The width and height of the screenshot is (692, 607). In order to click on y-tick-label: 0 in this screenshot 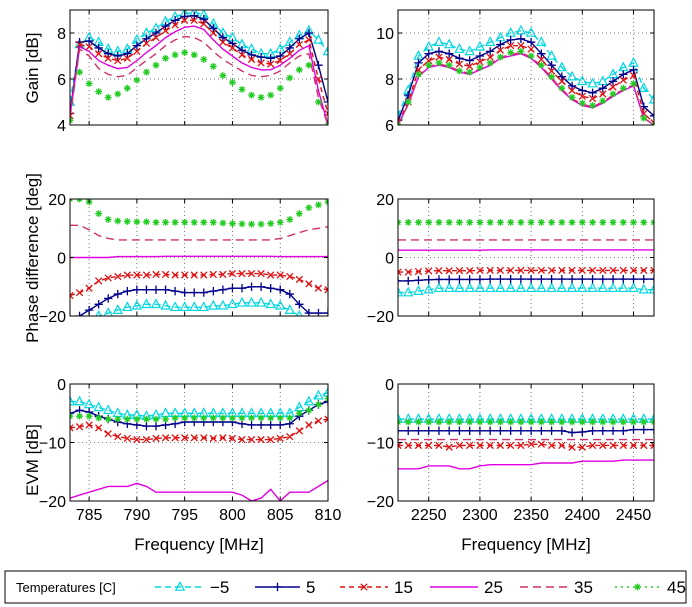, I will do `click(389, 385)`.